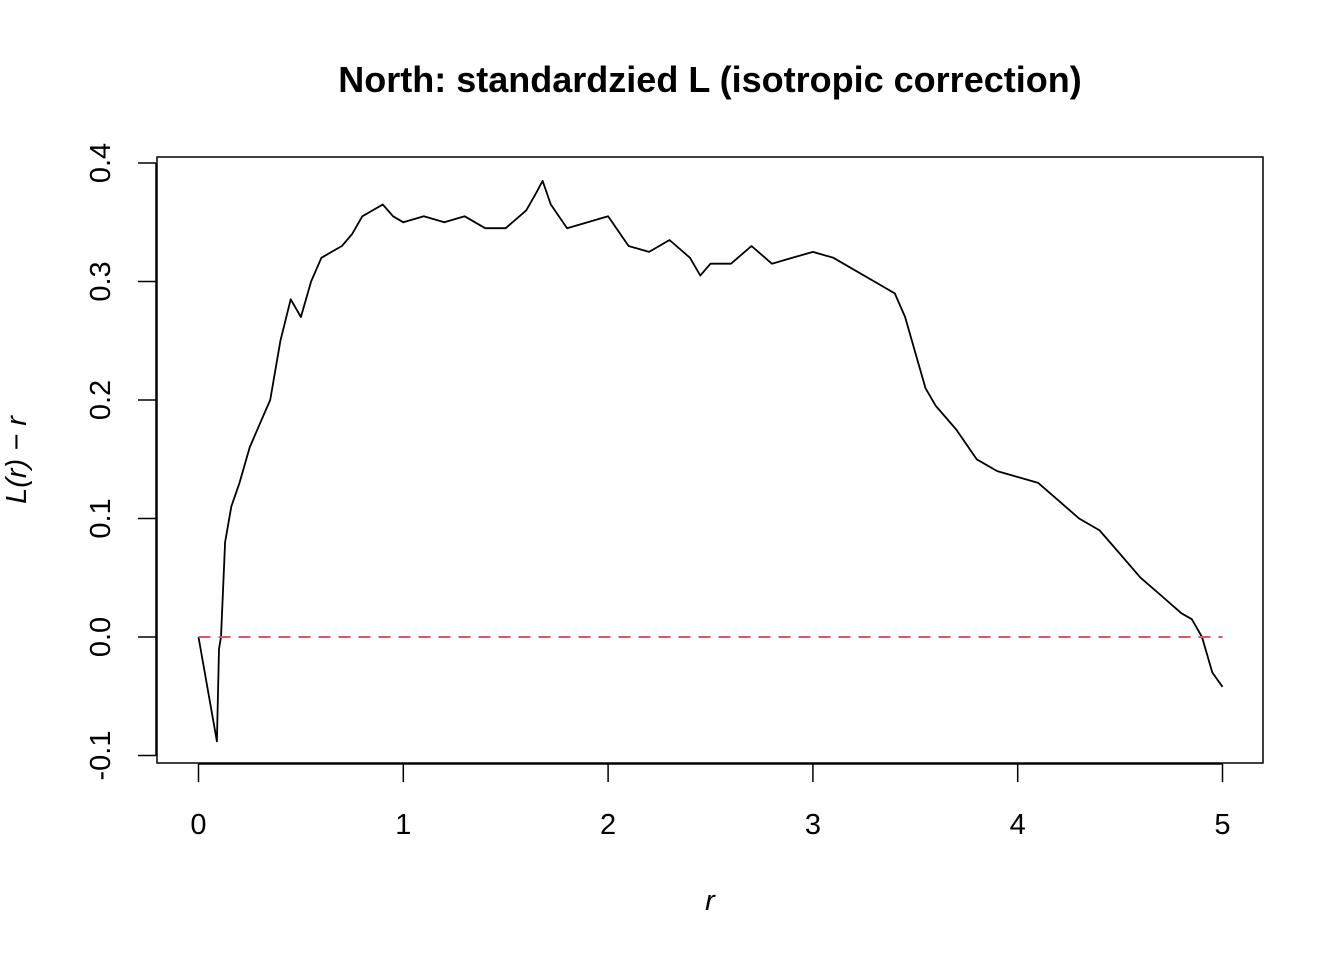  I want to click on x-tick-label: 1, so click(403, 825).